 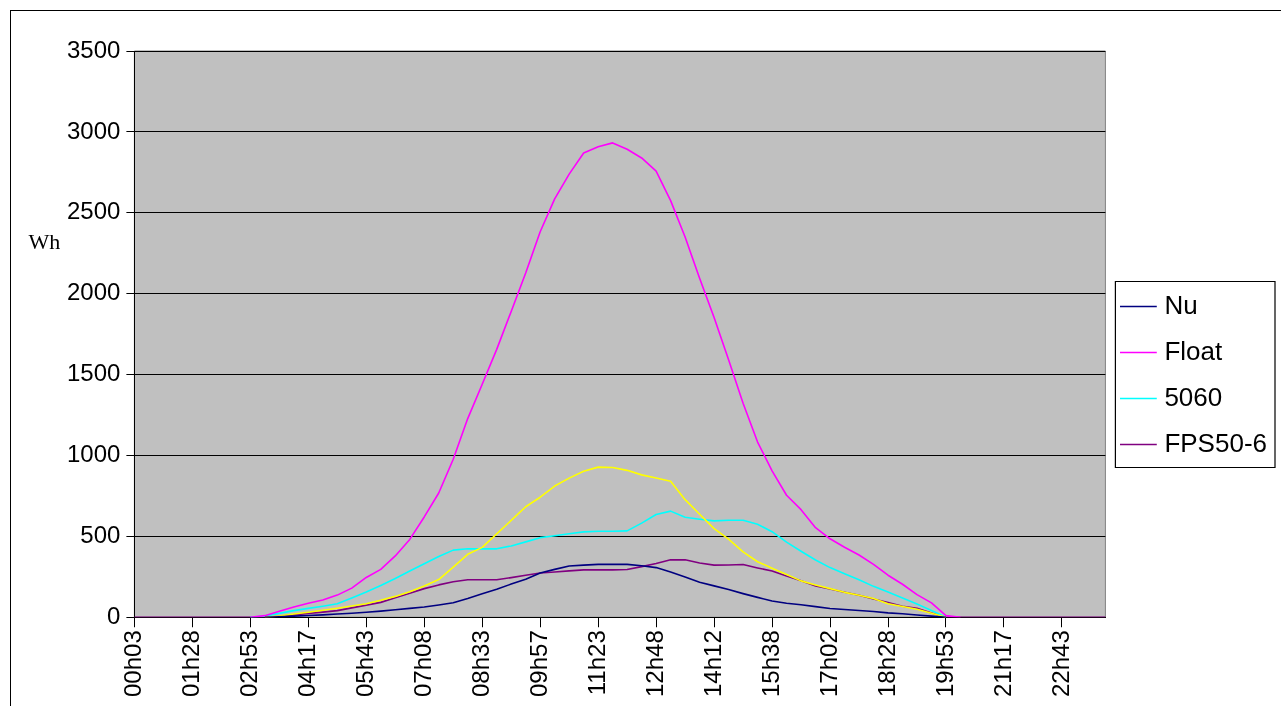 What do you see at coordinates (538, 664) in the screenshot?
I see `x-tick-label: 09h57` at bounding box center [538, 664].